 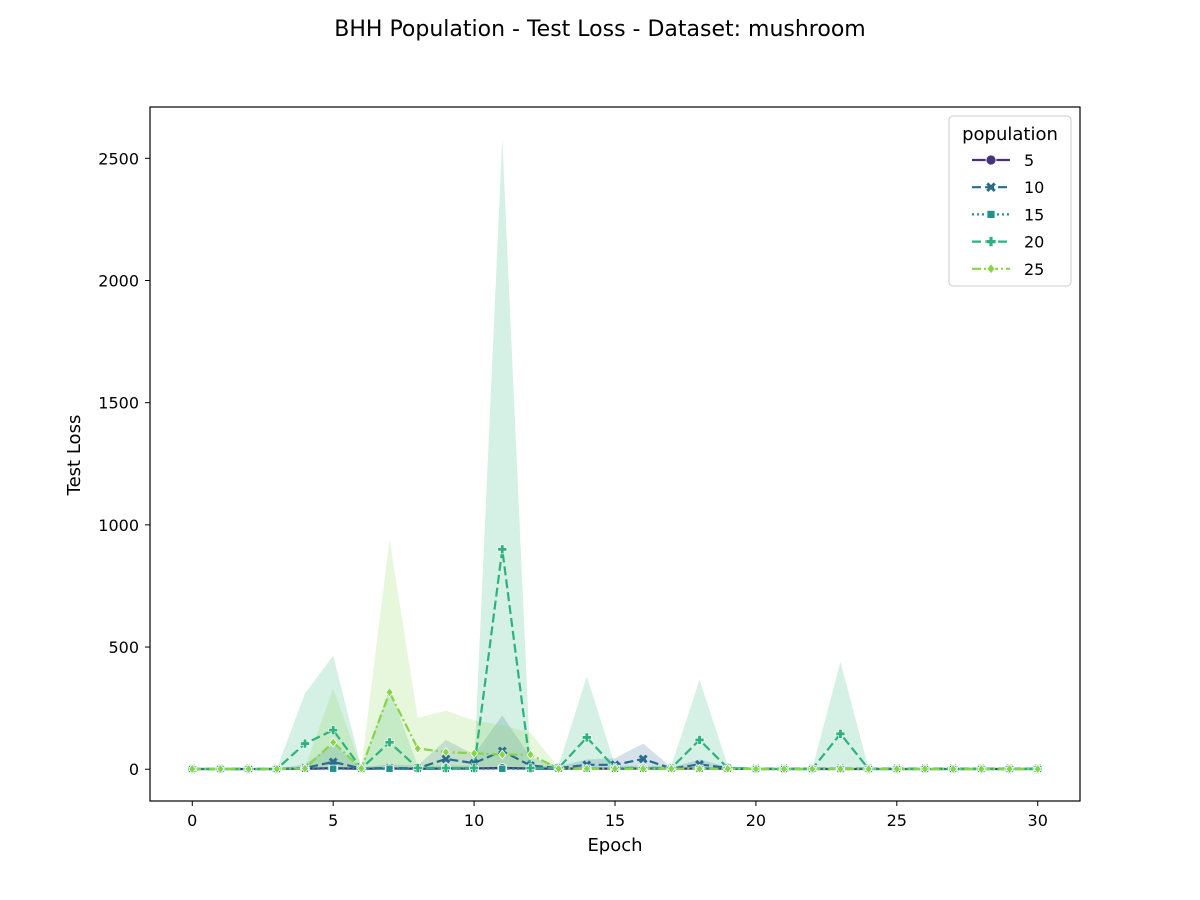 What do you see at coordinates (756, 820) in the screenshot?
I see `x-tick-label-20: 20` at bounding box center [756, 820].